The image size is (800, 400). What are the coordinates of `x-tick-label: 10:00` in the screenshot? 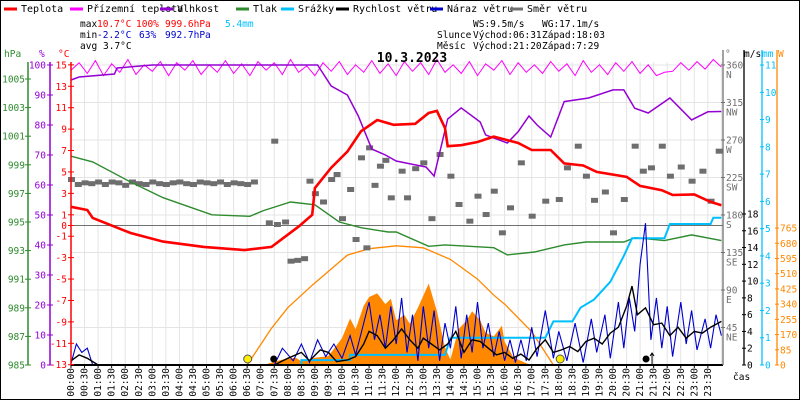 It's located at (342, 382).